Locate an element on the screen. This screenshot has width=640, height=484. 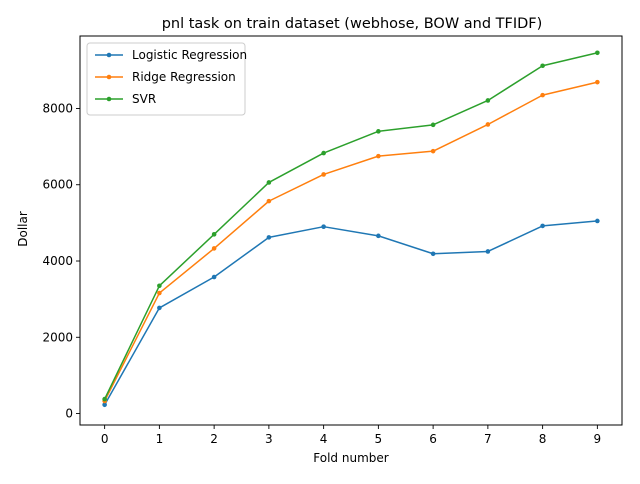
x-tick-label: 4 is located at coordinates (324, 439).